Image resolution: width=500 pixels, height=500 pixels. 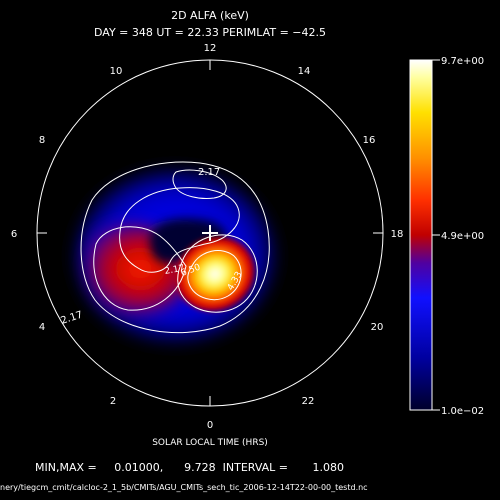 I want to click on colorbar-mid-label: 4.9e+00, so click(x=462, y=236).